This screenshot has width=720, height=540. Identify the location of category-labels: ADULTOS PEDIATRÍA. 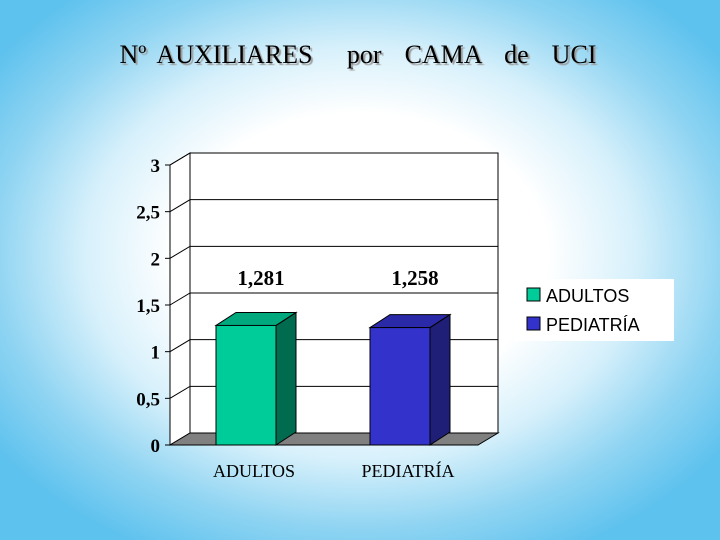
(334, 470).